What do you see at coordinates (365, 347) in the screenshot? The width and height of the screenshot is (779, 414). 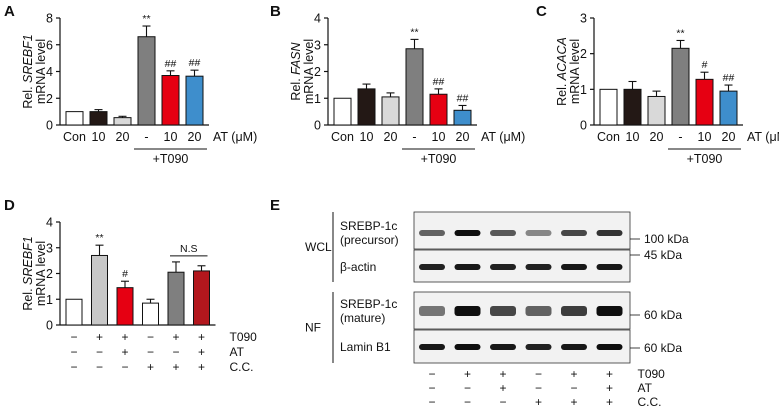 I see `blot-row-label: Lamin B1` at bounding box center [365, 347].